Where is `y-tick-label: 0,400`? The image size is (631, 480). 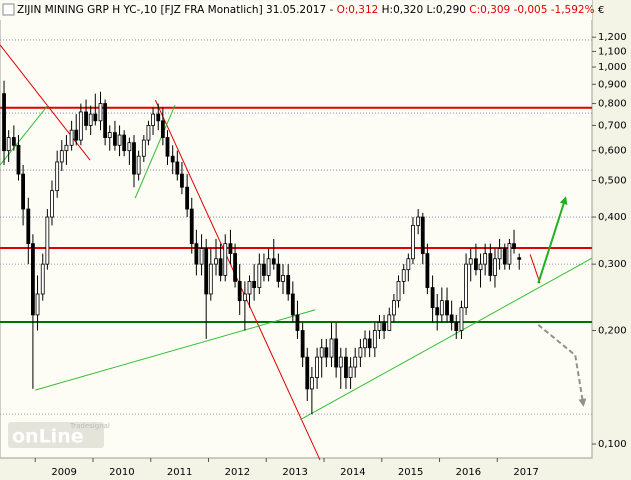 y-tick-label: 0,400 is located at coordinates (612, 217).